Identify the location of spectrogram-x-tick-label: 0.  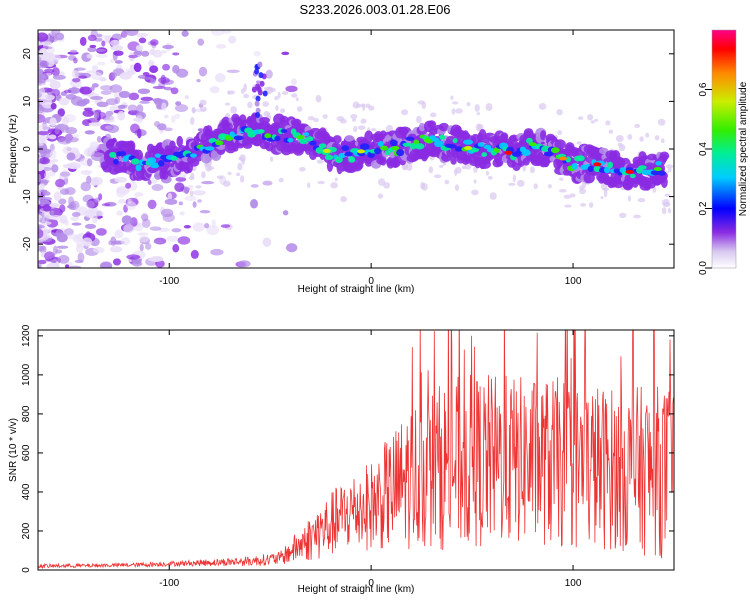
(371, 281).